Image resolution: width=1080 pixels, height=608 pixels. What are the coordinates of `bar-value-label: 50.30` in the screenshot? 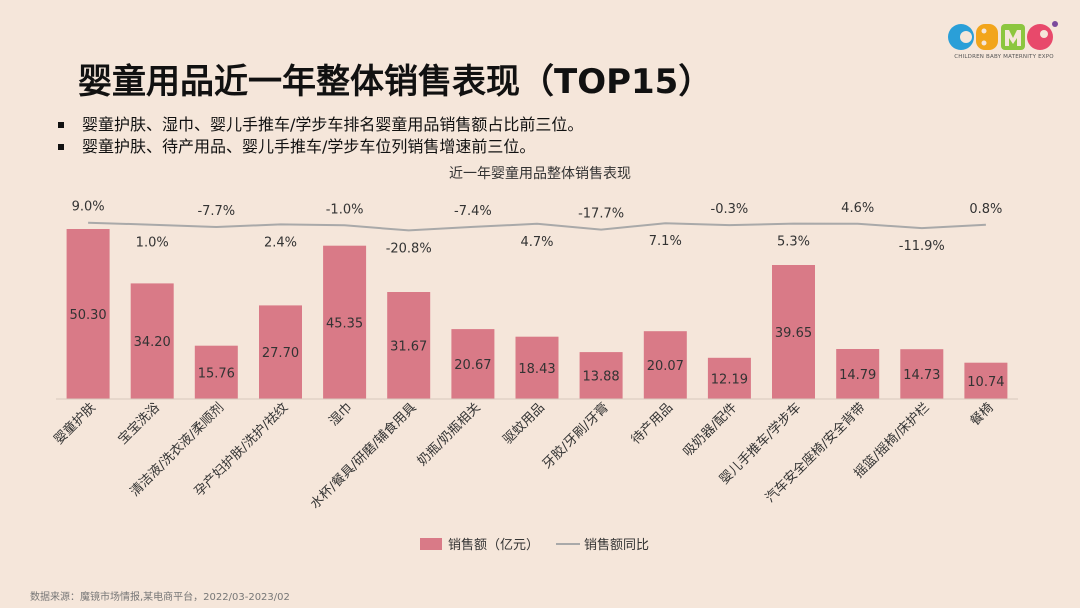 It's located at (87, 315).